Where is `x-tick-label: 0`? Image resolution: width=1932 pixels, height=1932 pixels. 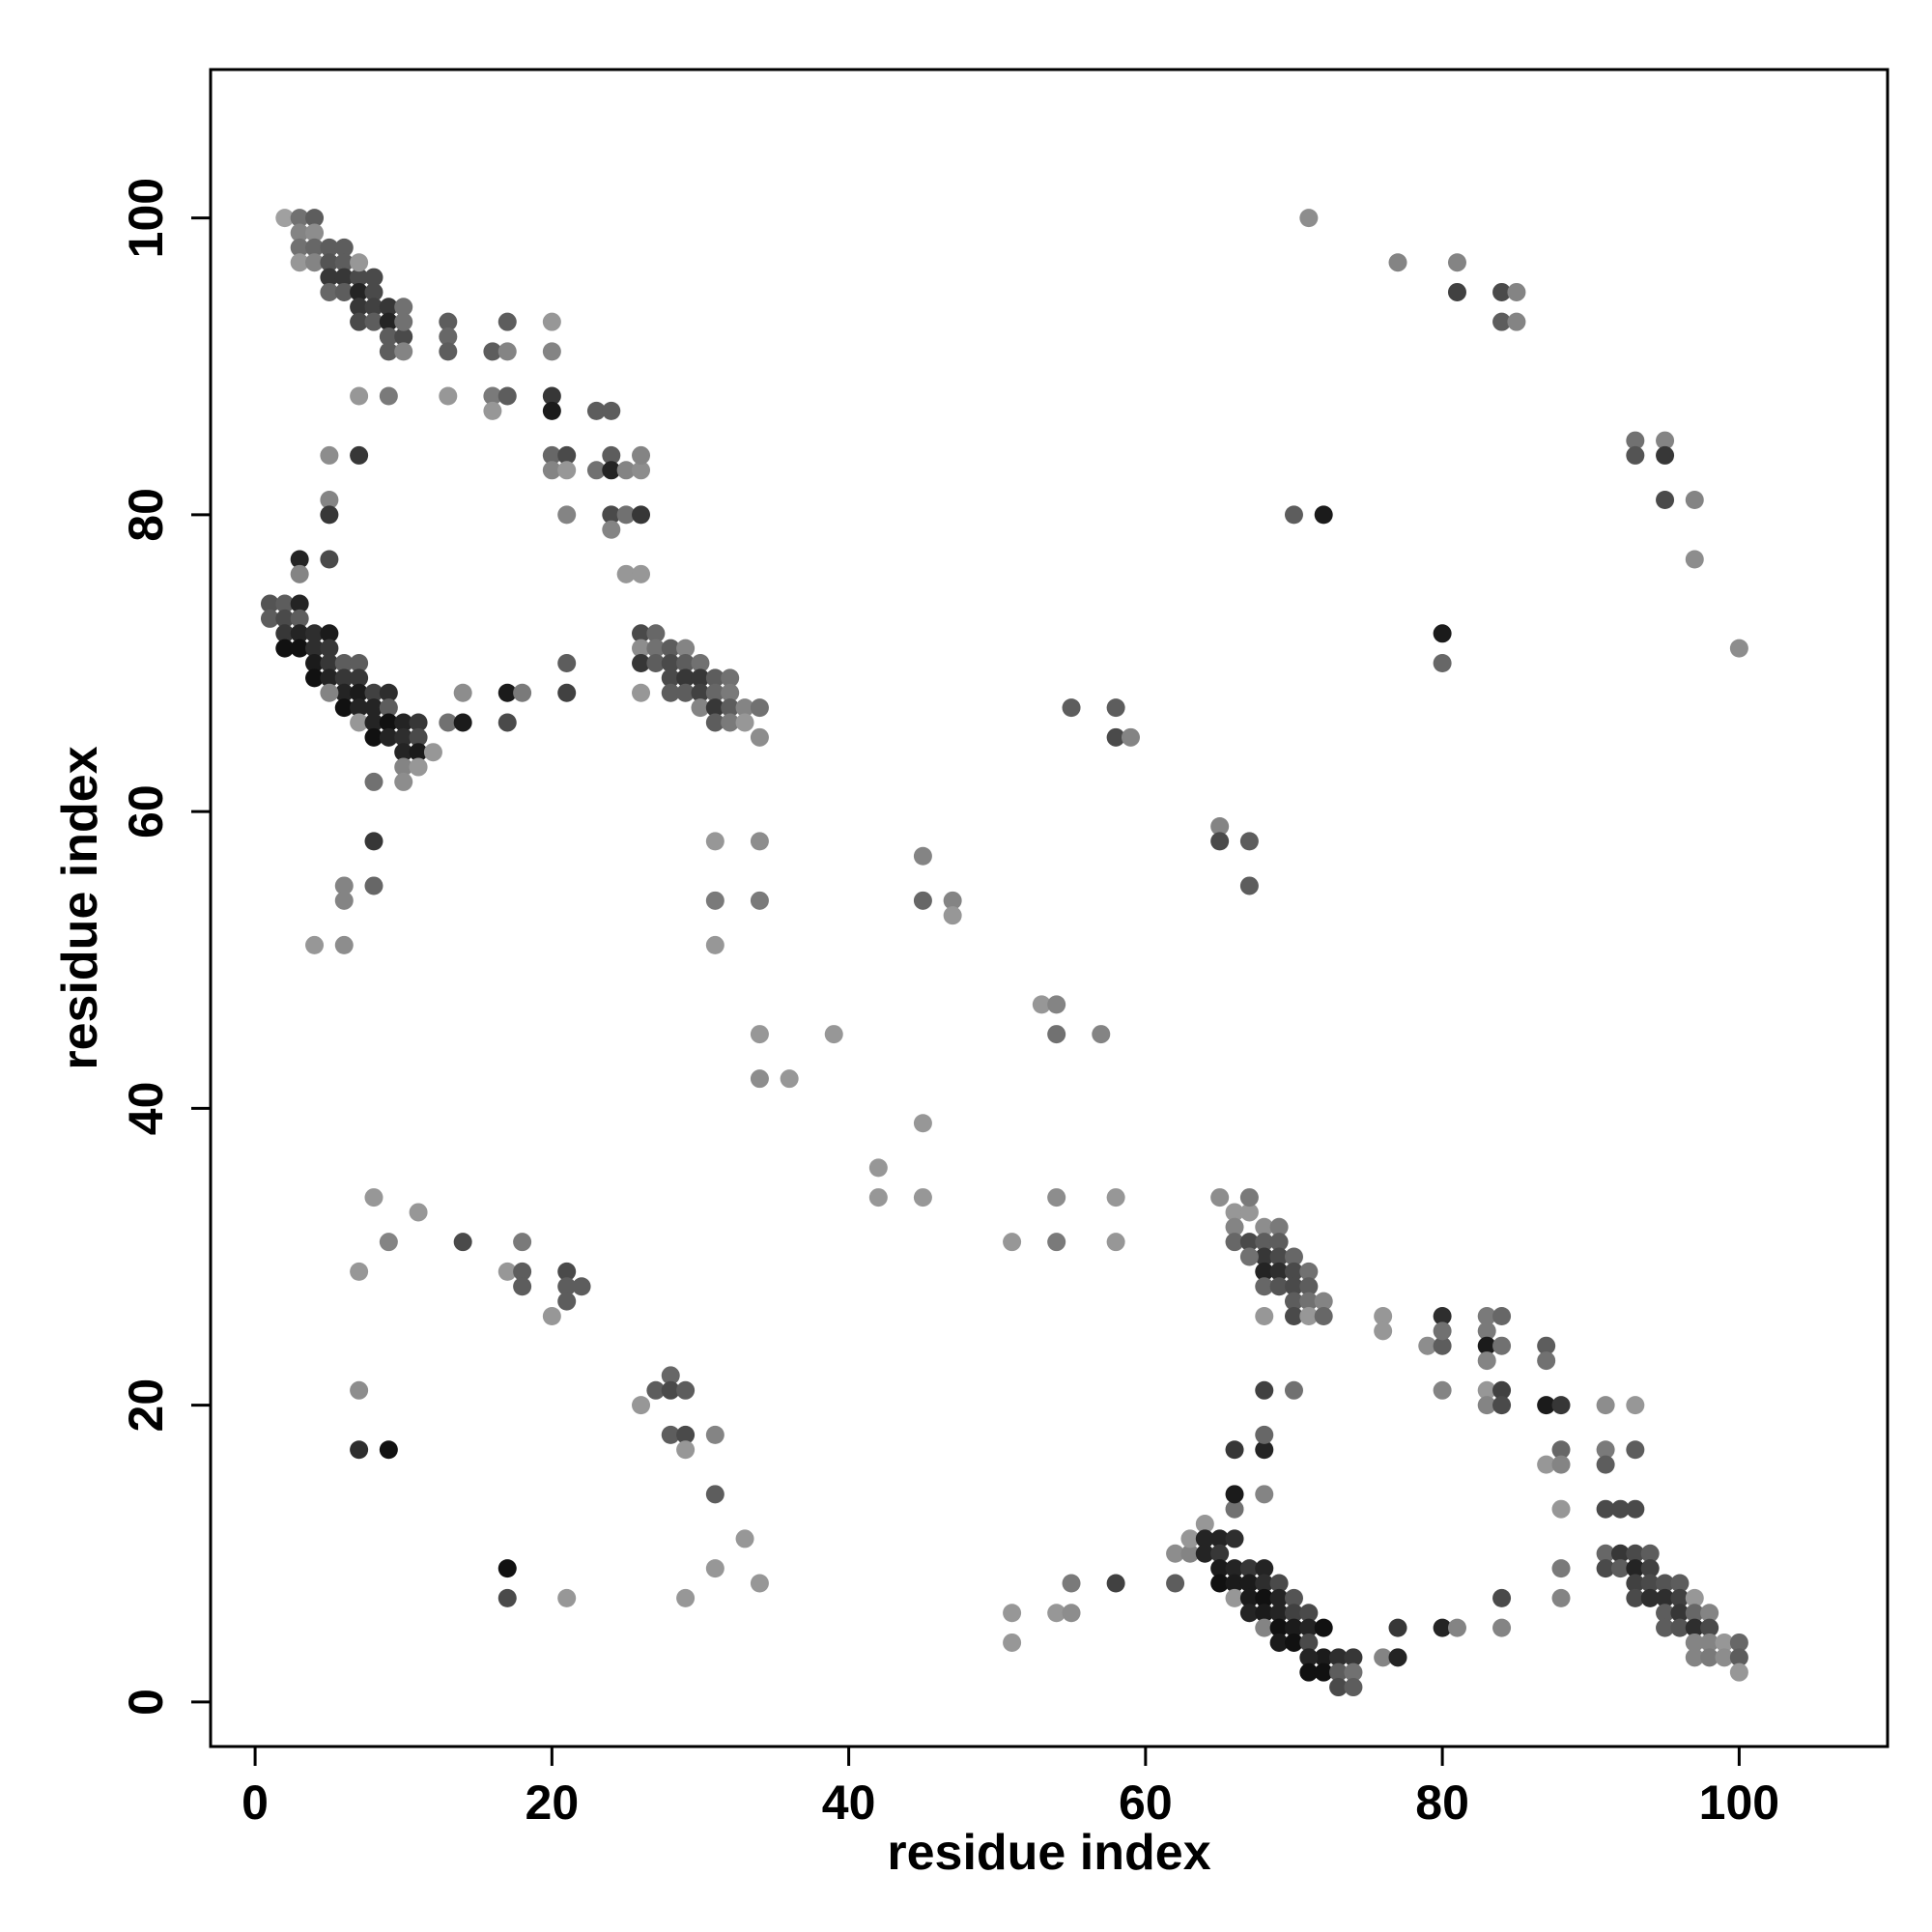 x-tick-label: 0 is located at coordinates (256, 1803).